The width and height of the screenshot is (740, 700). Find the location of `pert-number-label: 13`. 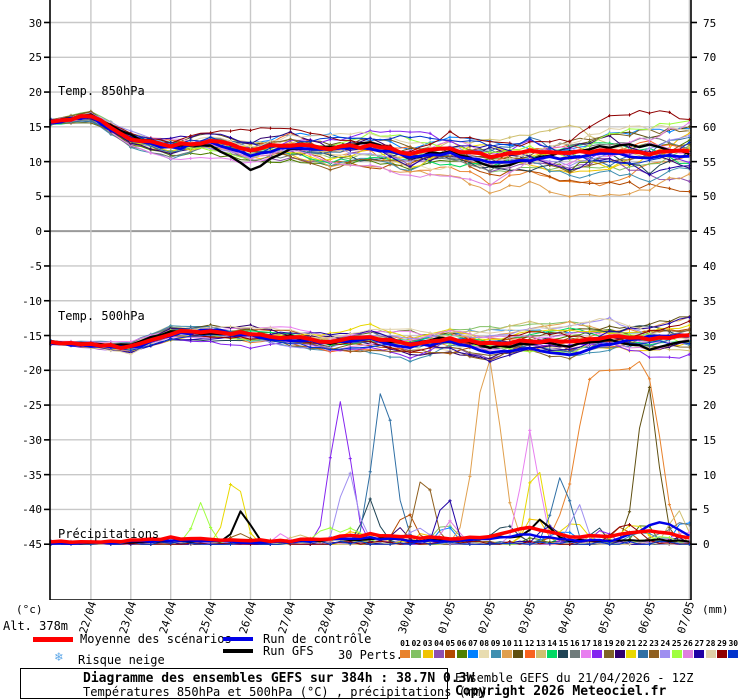

pert-number-label: 13 is located at coordinates (541, 643).